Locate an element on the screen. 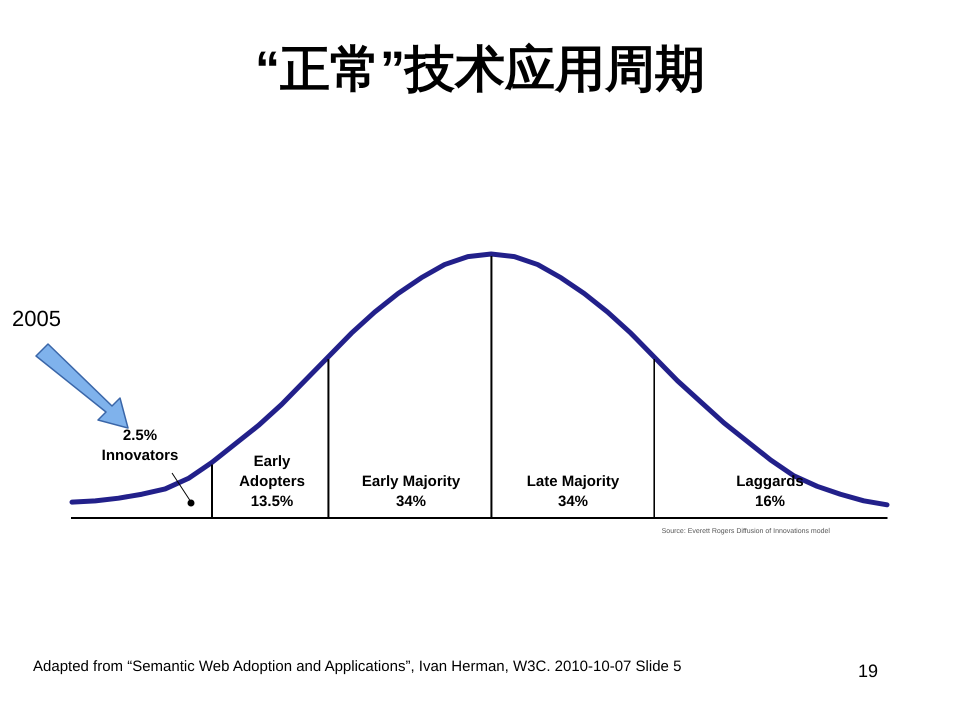 This screenshot has height=720, width=960. chart-title: “正常”技术应用周期 is located at coordinates (480, 69).